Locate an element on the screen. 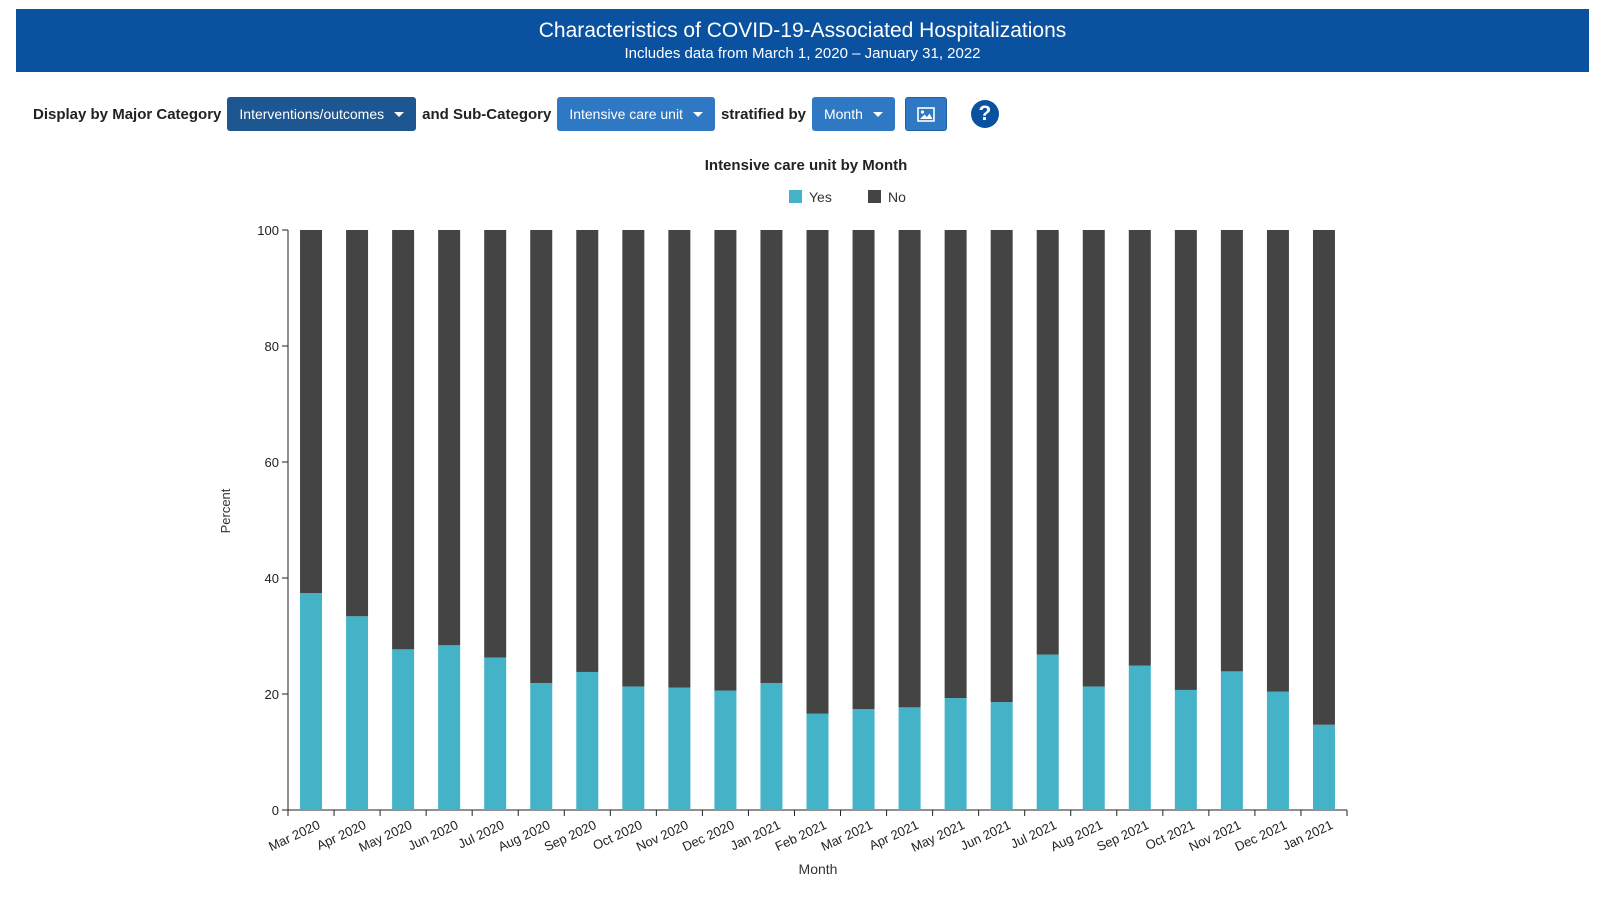 This screenshot has height=905, width=1600. stratify-value: Month is located at coordinates (843, 114).